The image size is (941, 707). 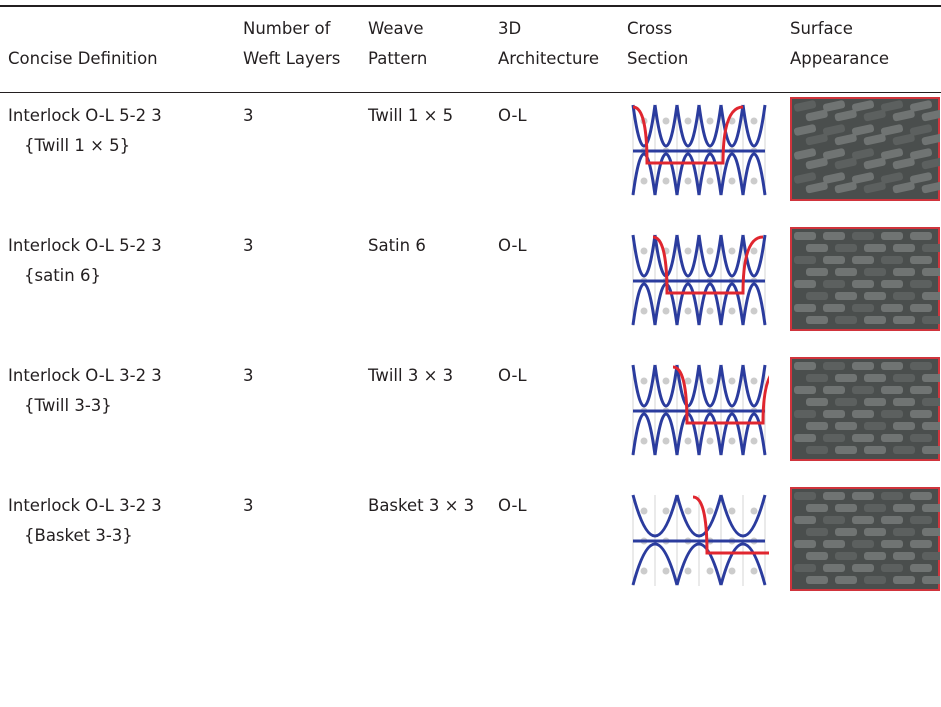 I want to click on top-rule, so click(x=470, y=6).